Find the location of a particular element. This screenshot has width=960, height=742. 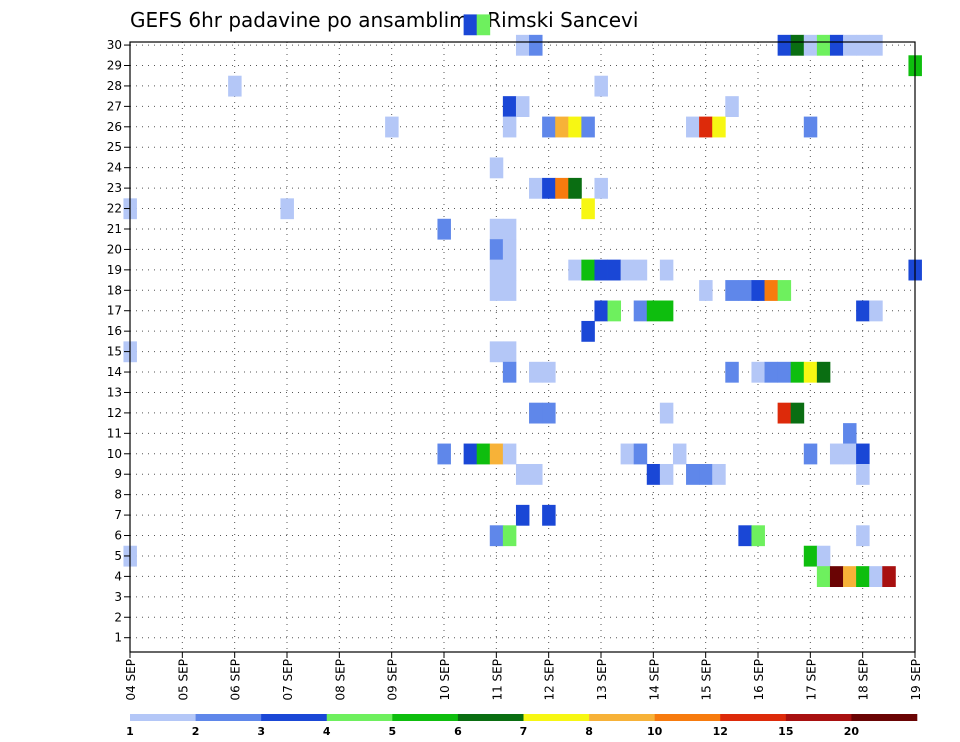

y-tick-label: 25 is located at coordinates (114, 147).